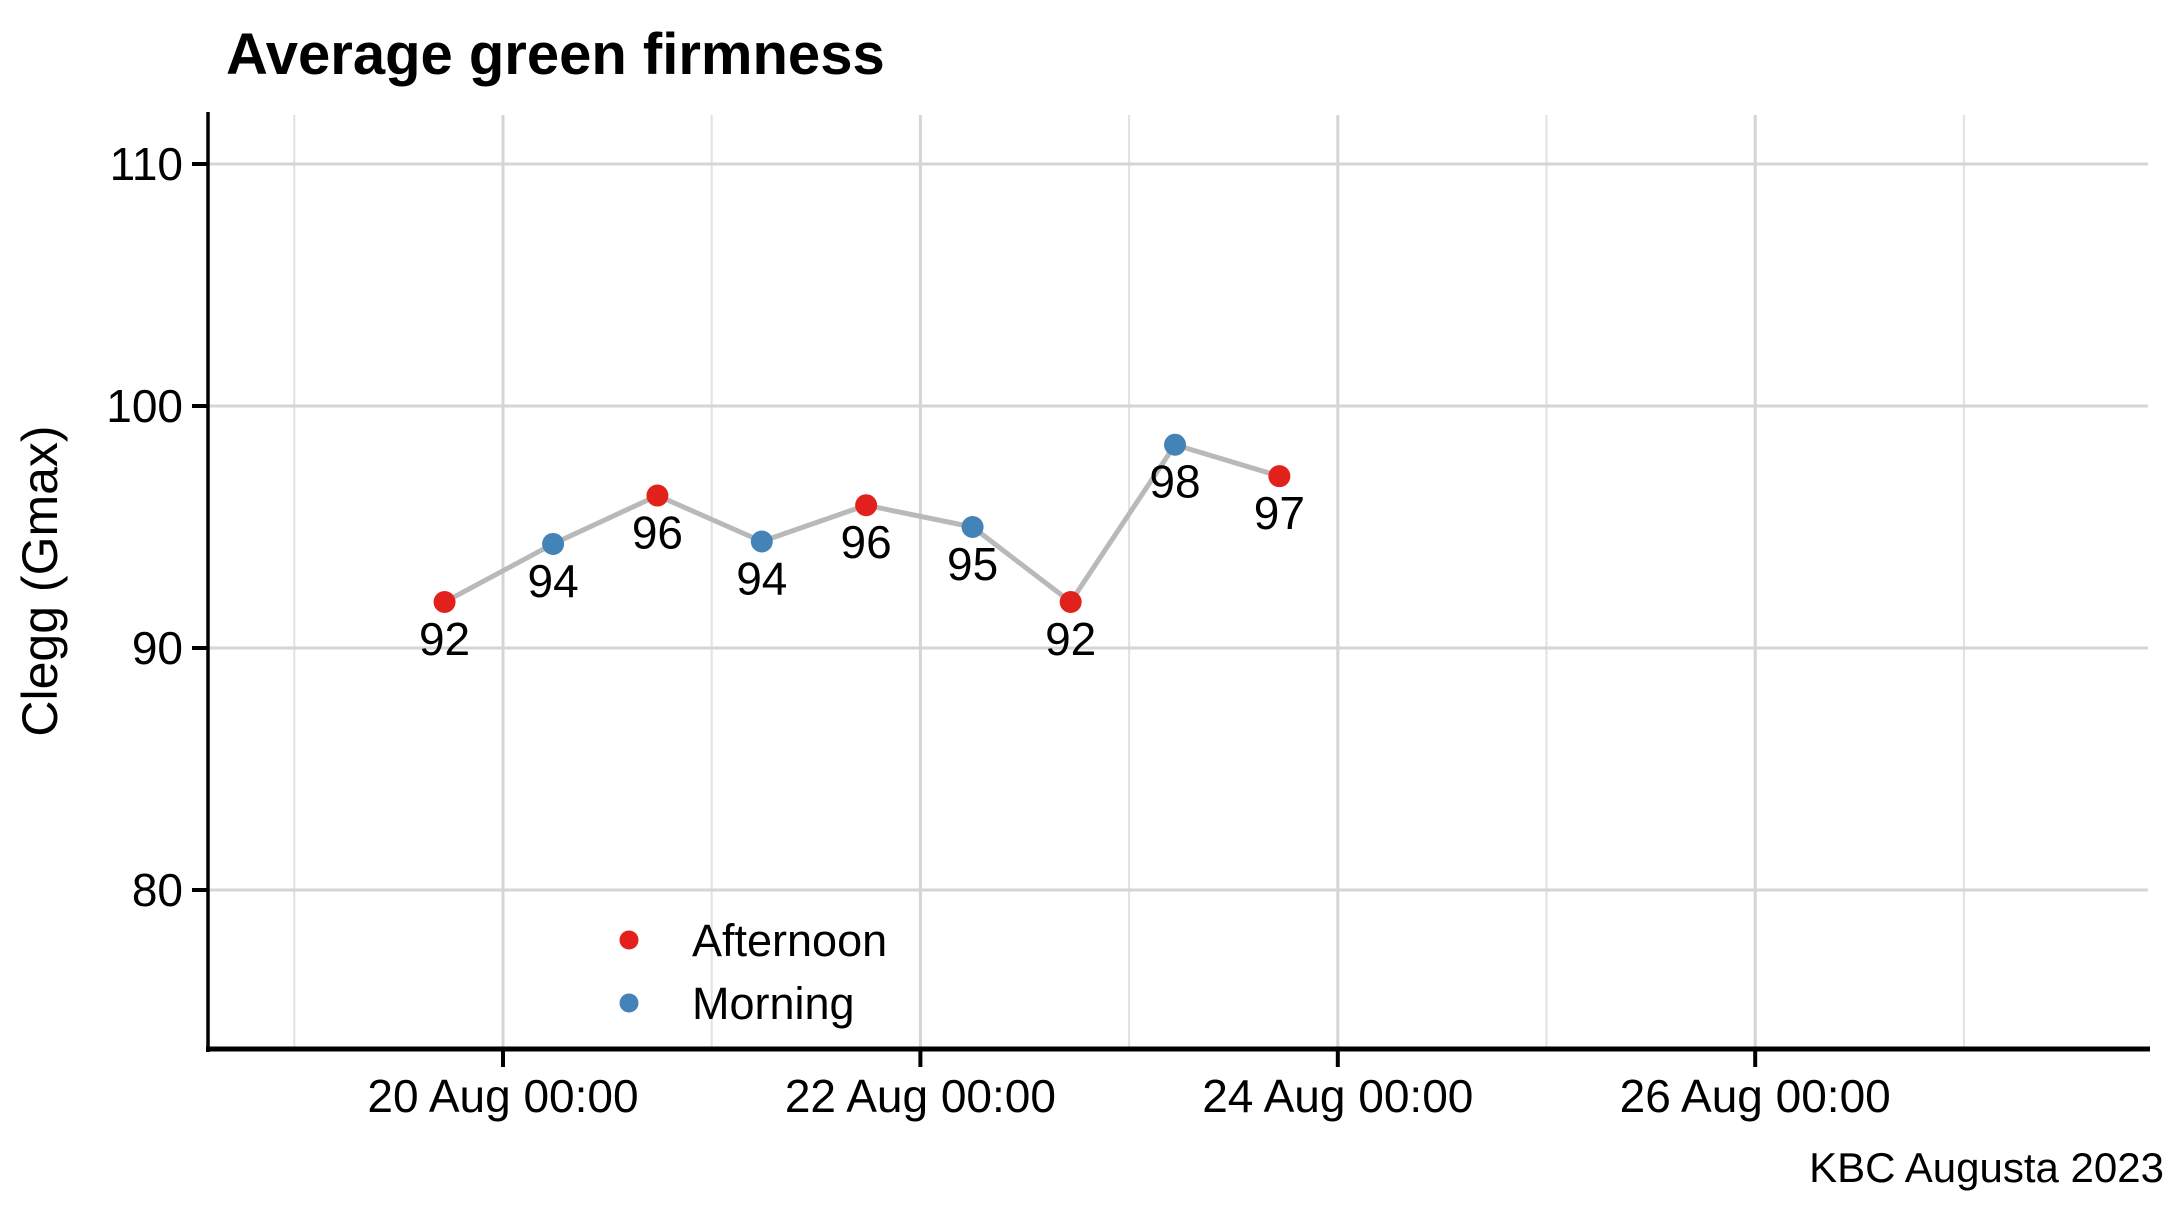 Image resolution: width=2179 pixels, height=1224 pixels. Describe the element at coordinates (157, 890) in the screenshot. I see `y-tick-label: 80` at that location.